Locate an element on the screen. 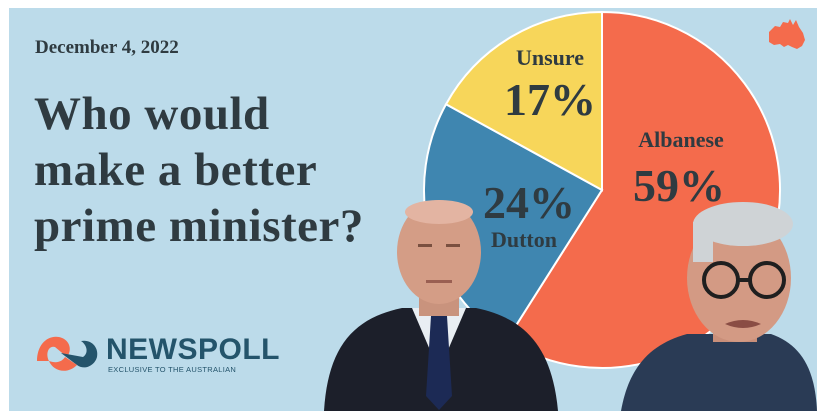  pie-slice-unsure is located at coordinates (523, 101).